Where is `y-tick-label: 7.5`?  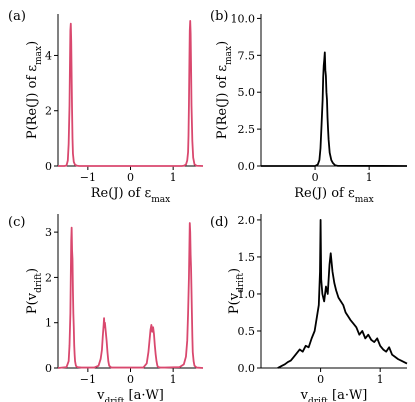 y-tick-label: 7.5 is located at coordinates (247, 55).